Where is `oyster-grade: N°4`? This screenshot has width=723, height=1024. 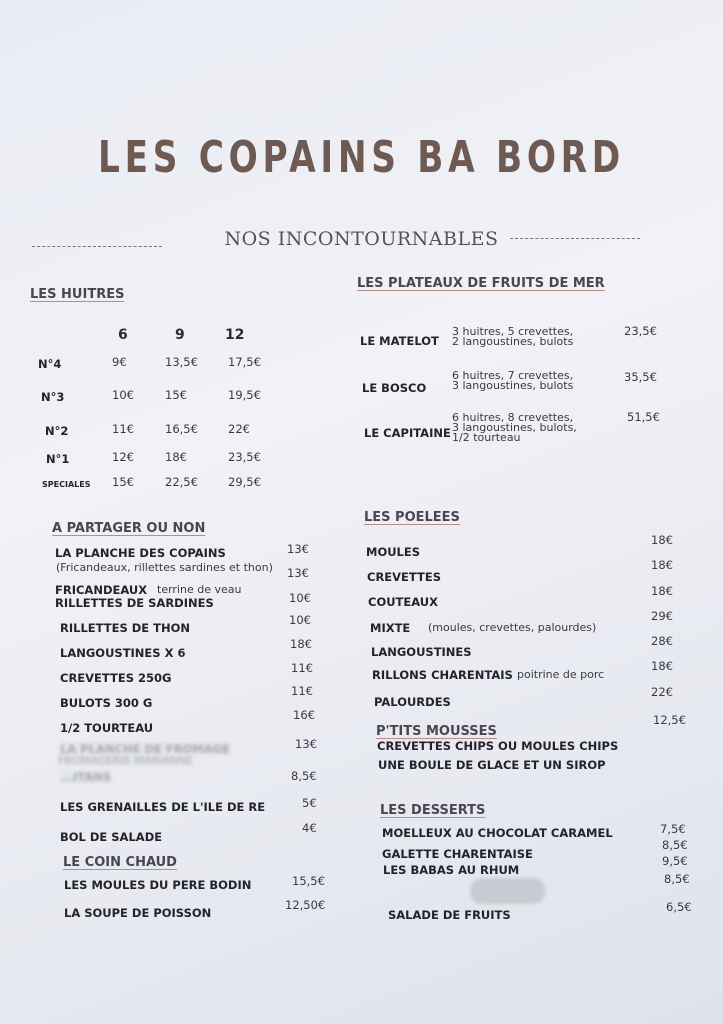 oyster-grade: N°4 is located at coordinates (50, 364).